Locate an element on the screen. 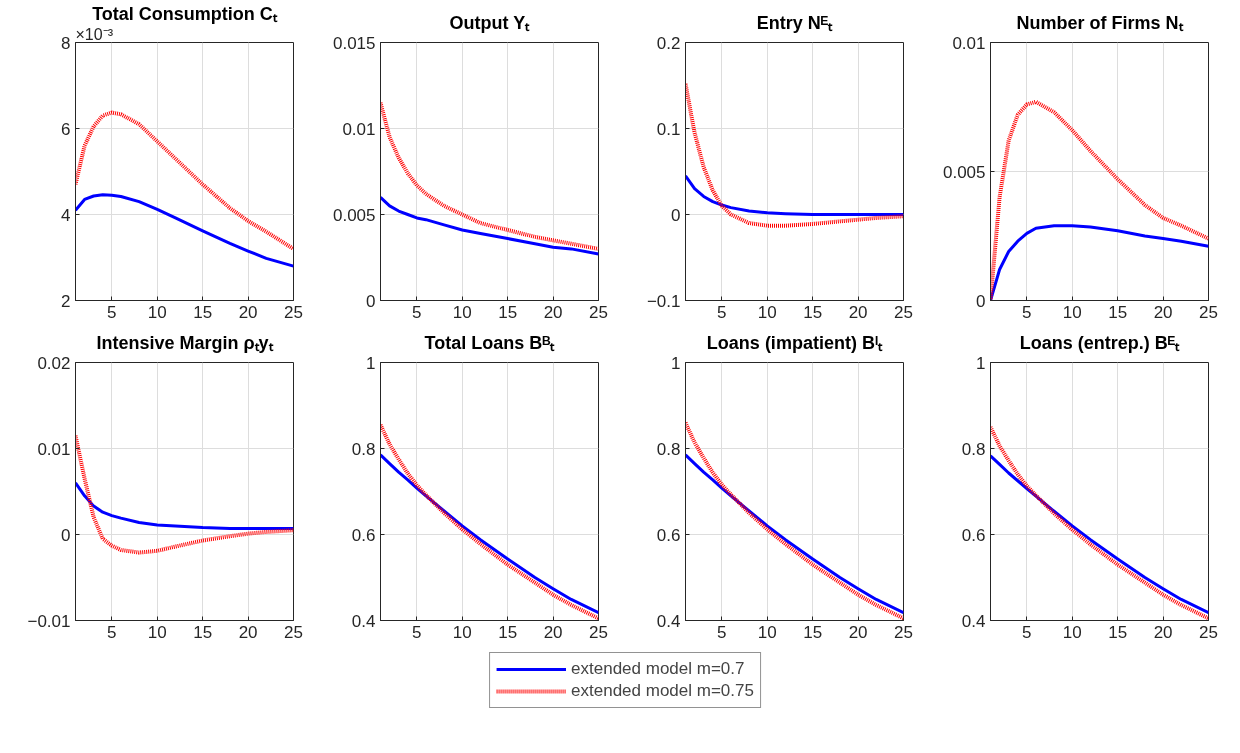 The image size is (1240, 753). y-tick-label: −0.1 is located at coordinates (663, 301).